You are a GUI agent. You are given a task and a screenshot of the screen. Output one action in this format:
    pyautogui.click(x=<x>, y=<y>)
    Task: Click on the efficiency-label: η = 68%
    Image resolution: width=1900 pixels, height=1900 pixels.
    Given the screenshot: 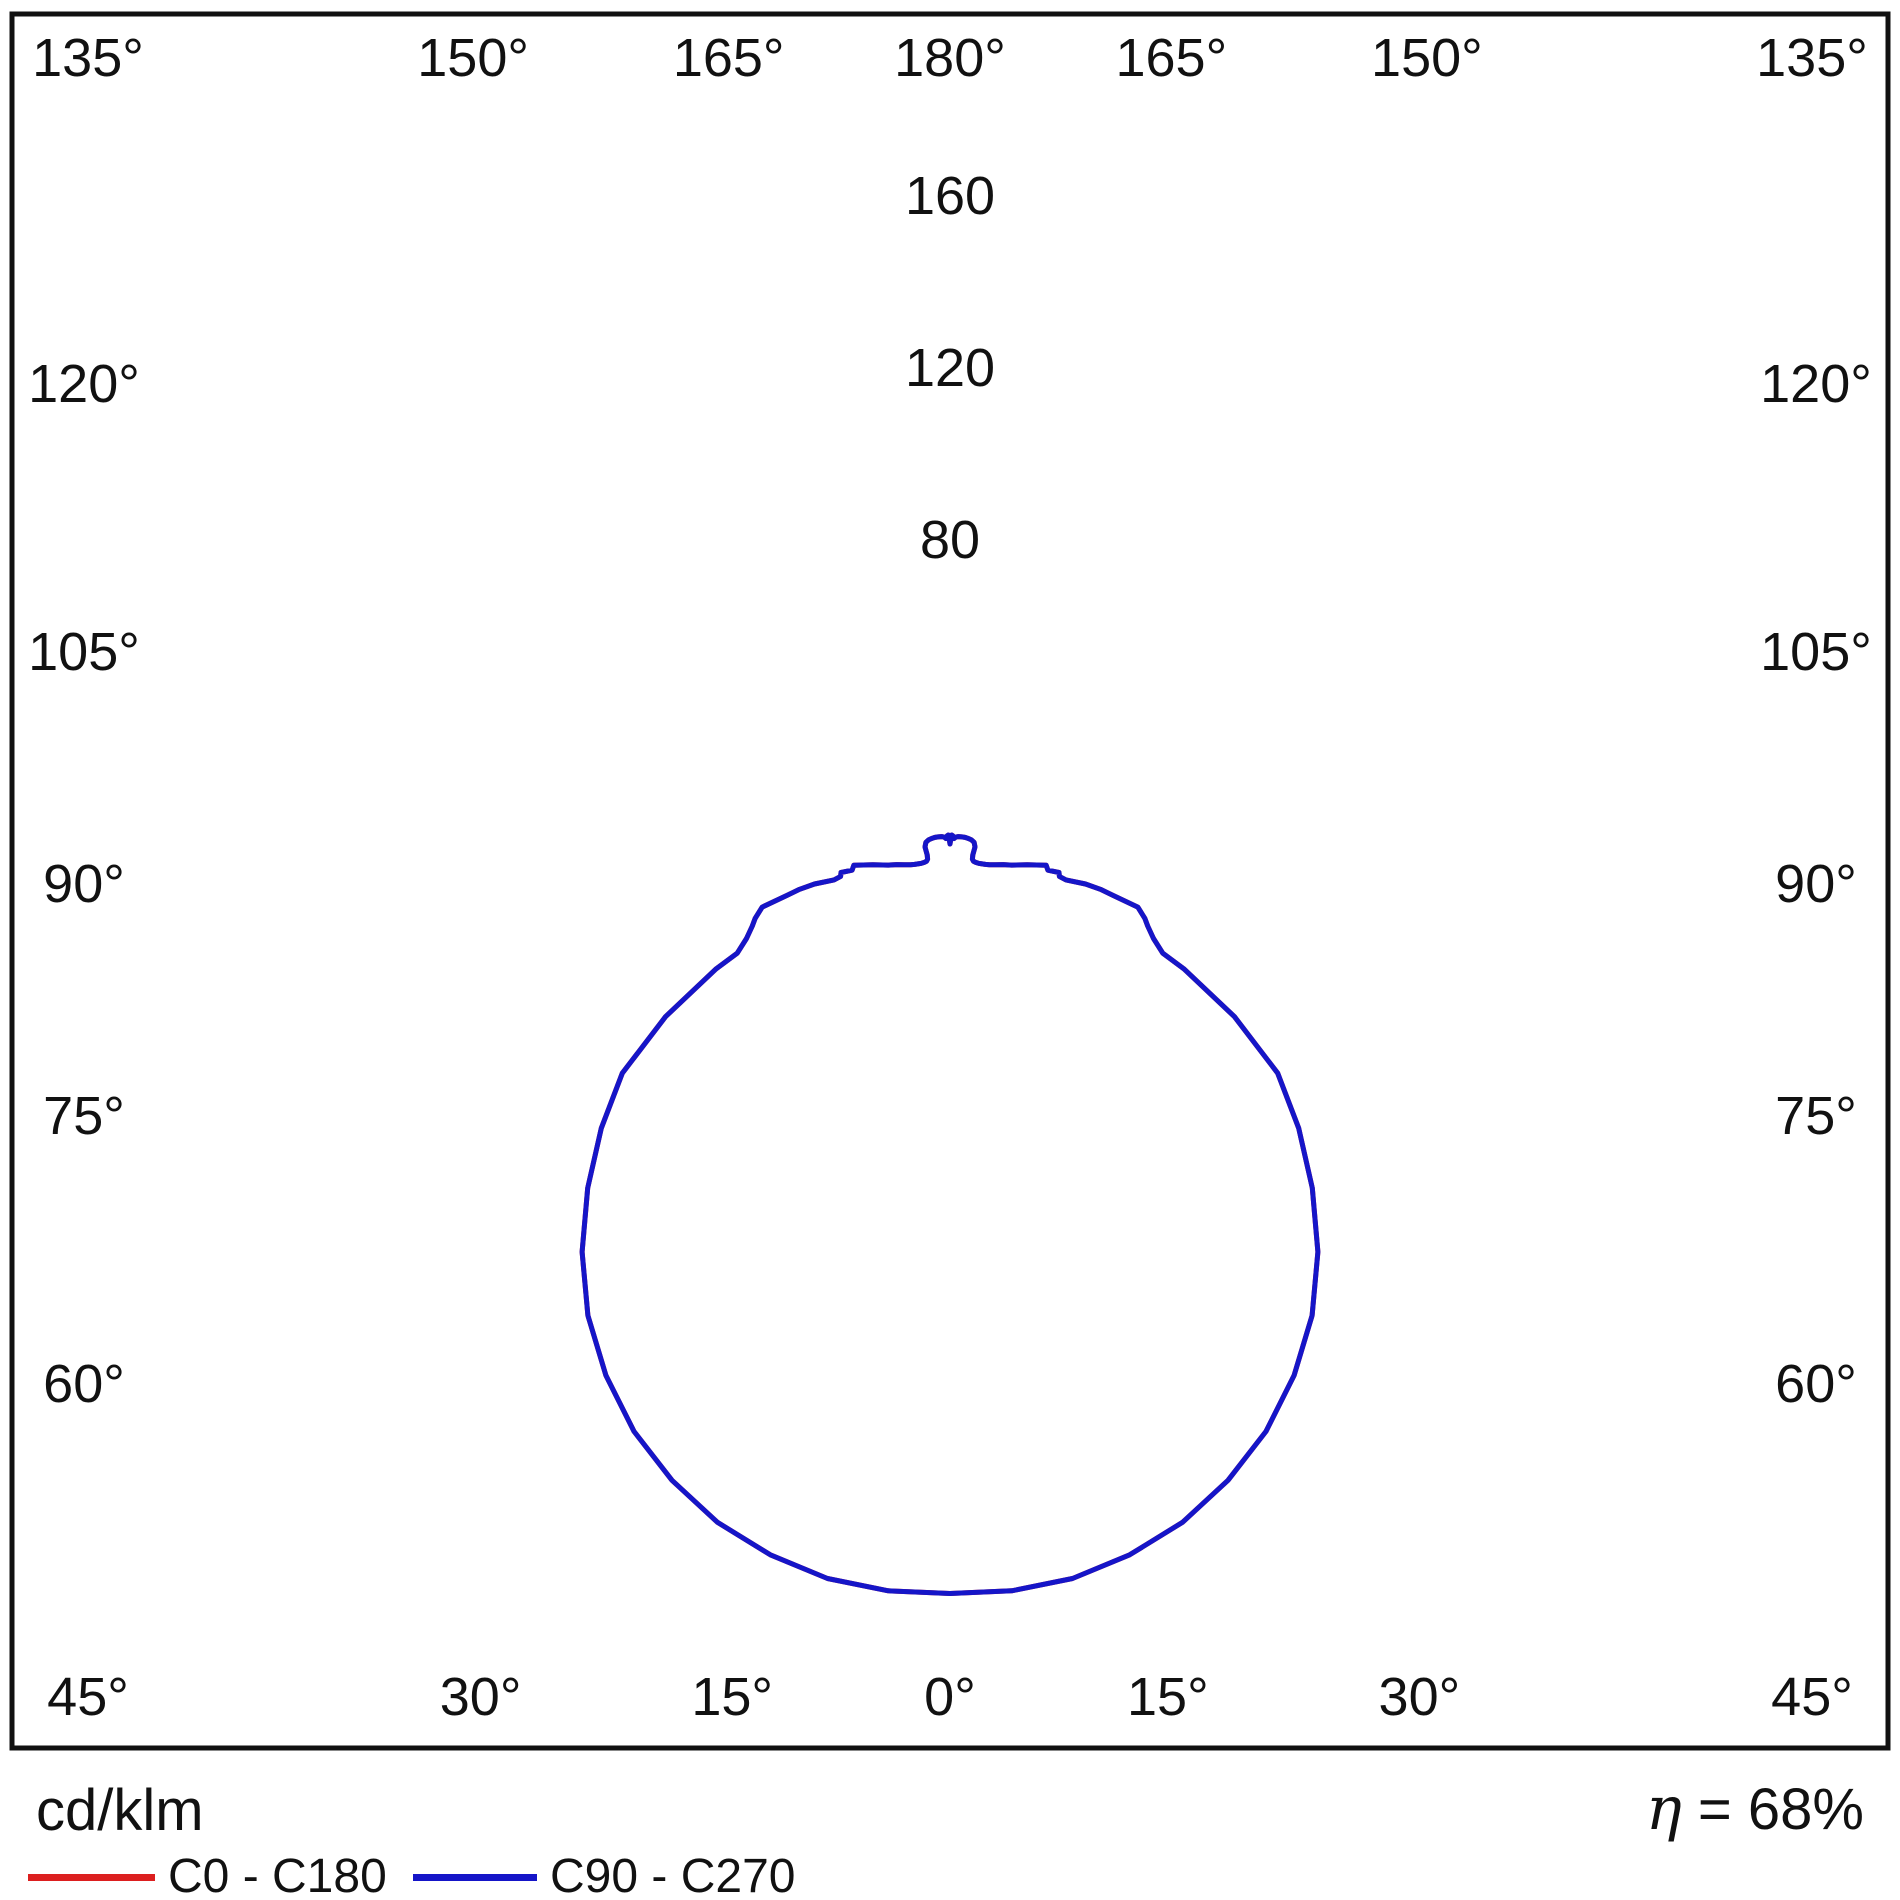 What is the action you would take?
    pyautogui.click(x=1755, y=1809)
    